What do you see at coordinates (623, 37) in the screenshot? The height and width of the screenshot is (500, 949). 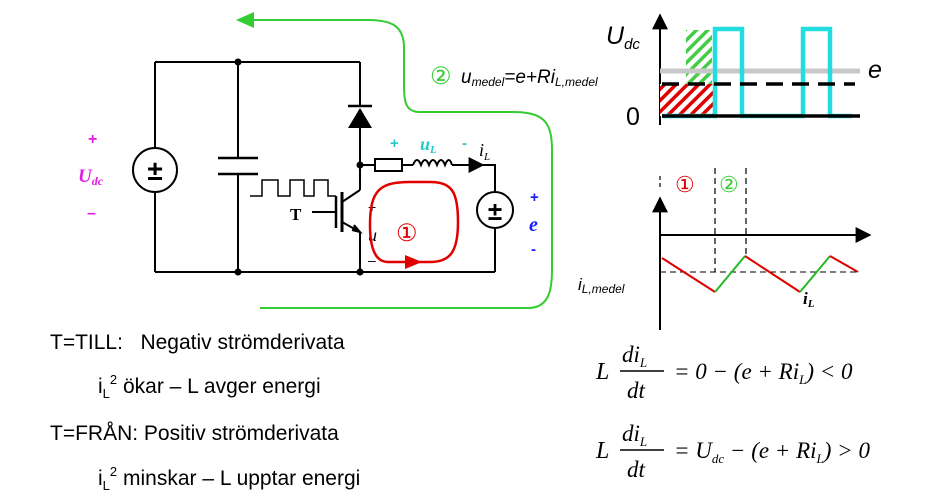 I see `voltage-ylabel: Udc` at bounding box center [623, 37].